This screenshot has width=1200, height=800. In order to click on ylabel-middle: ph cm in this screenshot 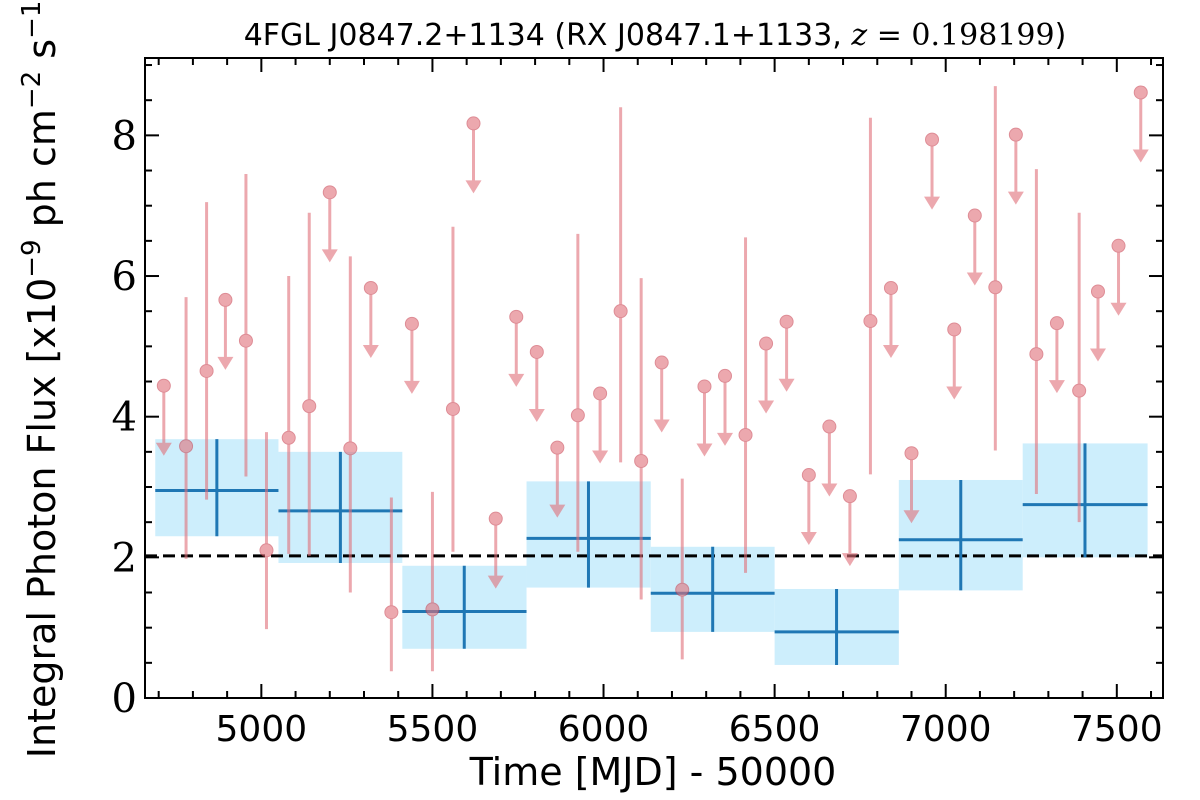, I will do `click(42, 174)`.